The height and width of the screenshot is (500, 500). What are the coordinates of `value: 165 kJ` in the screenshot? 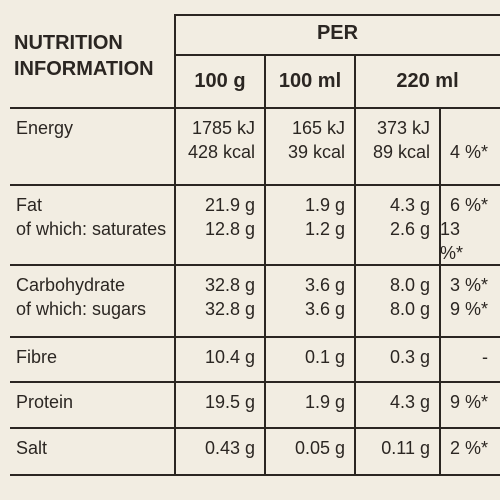 It's located at (318, 128).